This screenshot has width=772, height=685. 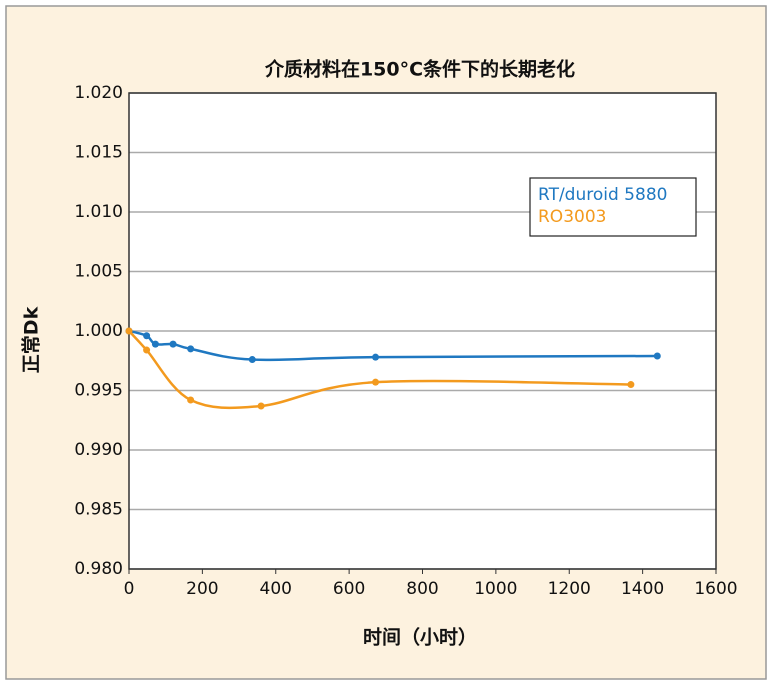 What do you see at coordinates (715, 589) in the screenshot?
I see `x-tick-label: 1600` at bounding box center [715, 589].